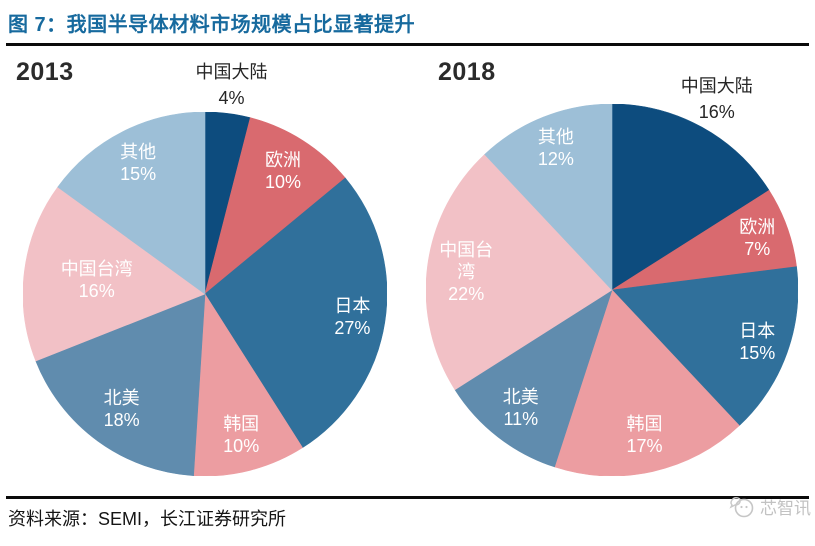 The height and width of the screenshot is (546, 815). I want to click on slice-label-south-korea: 韩国 10%, so click(241, 435).